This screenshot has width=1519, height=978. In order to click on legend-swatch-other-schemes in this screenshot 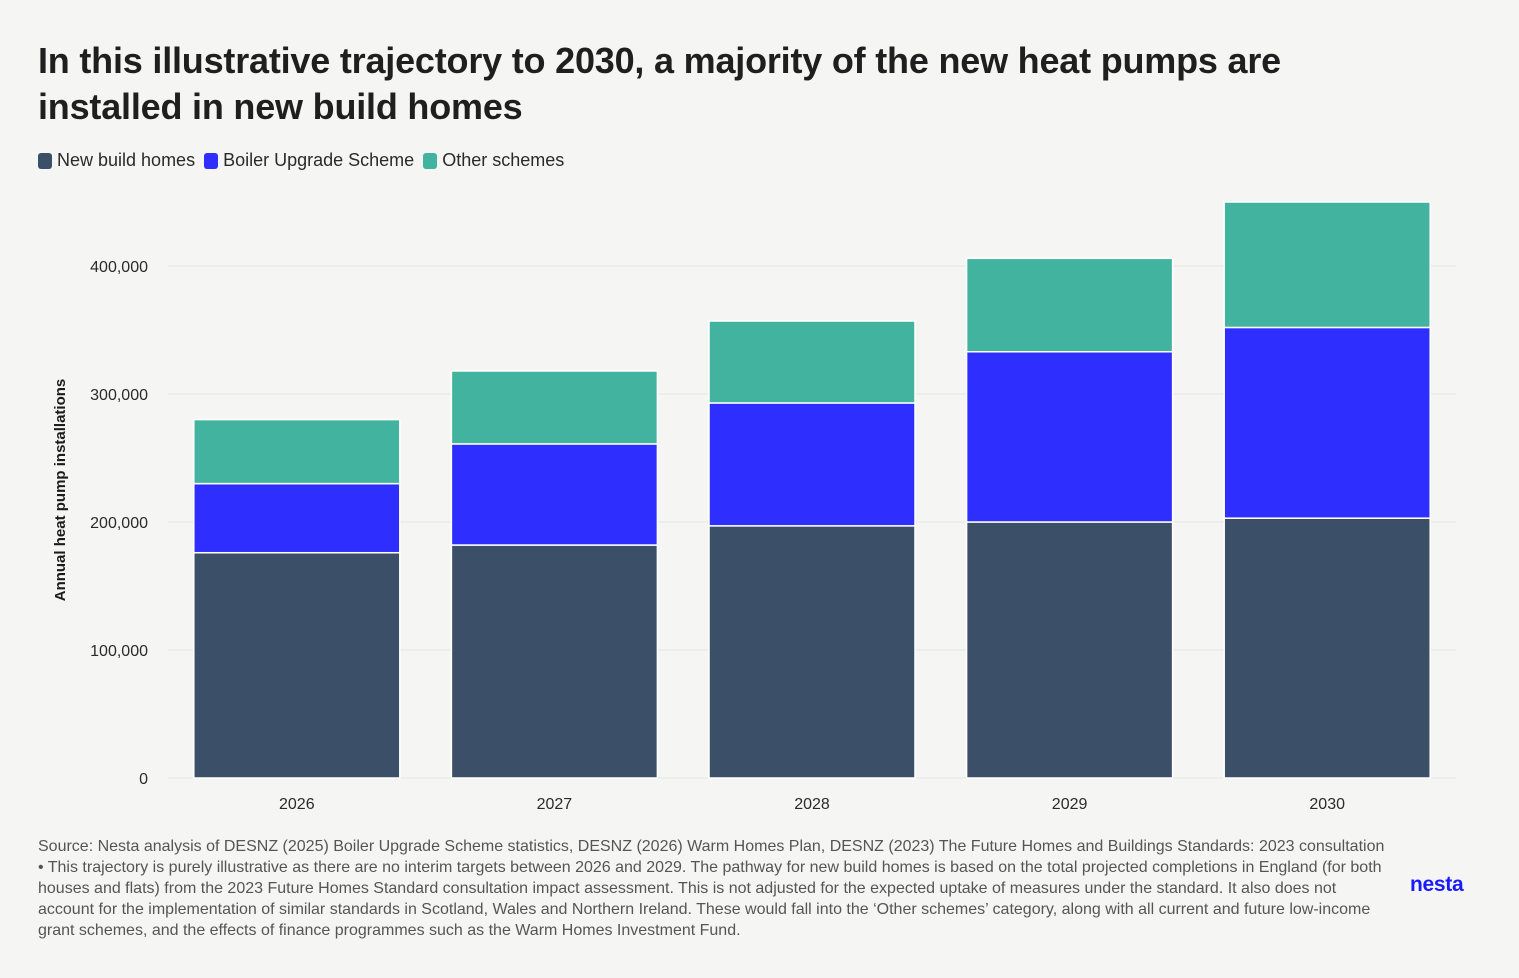, I will do `click(430, 160)`.